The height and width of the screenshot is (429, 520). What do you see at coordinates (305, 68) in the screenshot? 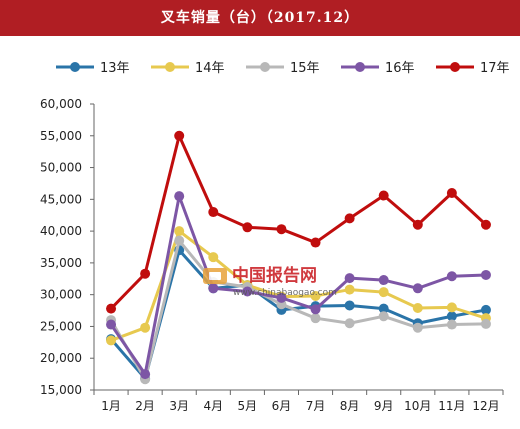
I see `legend-label: 15年` at bounding box center [305, 68].